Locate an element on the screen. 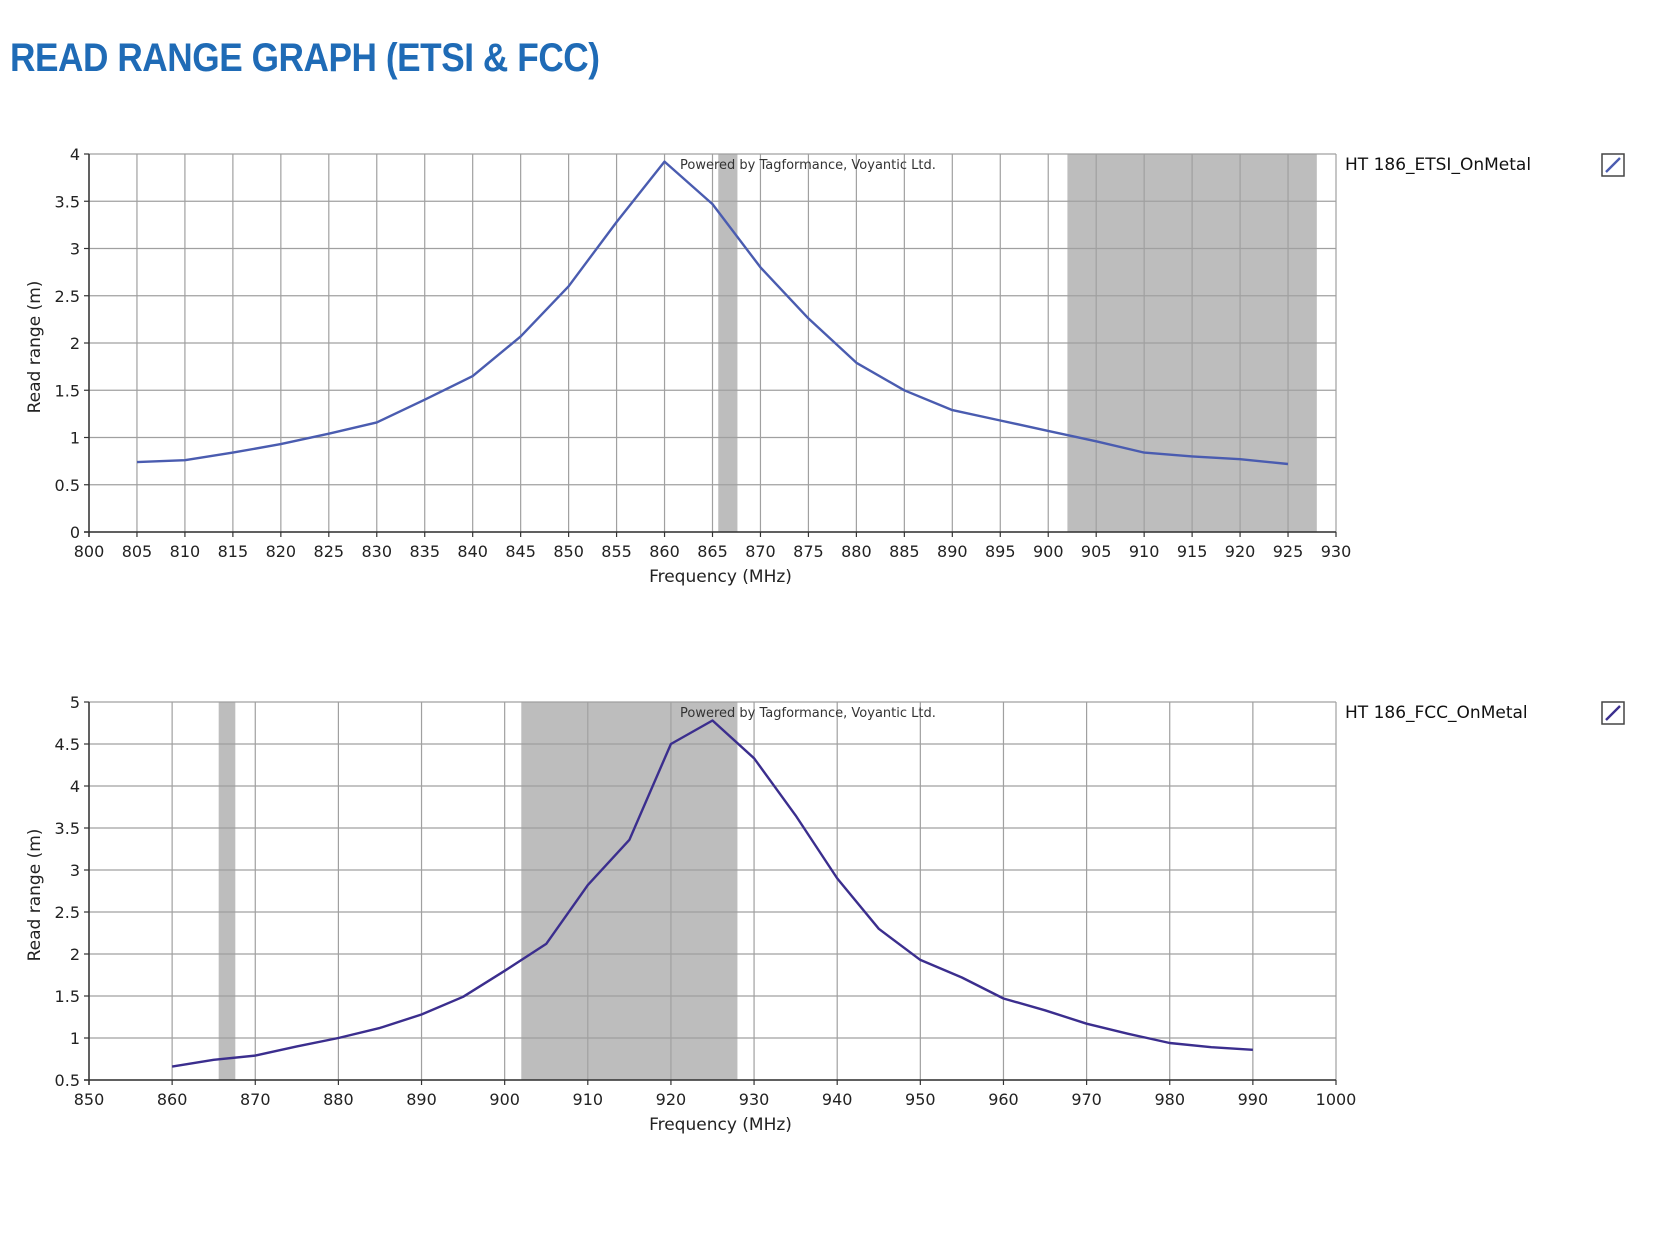  fcc-watermark: Powered by Tagformance, Voyantic Ltd. is located at coordinates (808, 713).